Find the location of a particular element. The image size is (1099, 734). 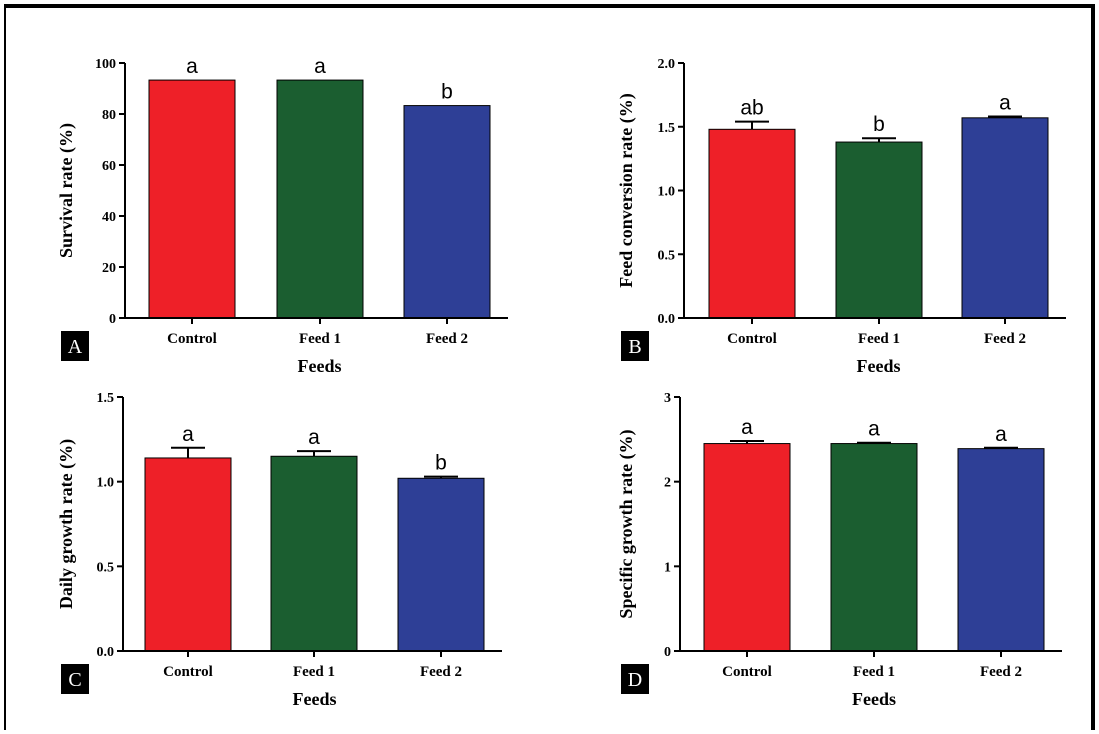

y-tick-label: 1 is located at coordinates (667, 567).